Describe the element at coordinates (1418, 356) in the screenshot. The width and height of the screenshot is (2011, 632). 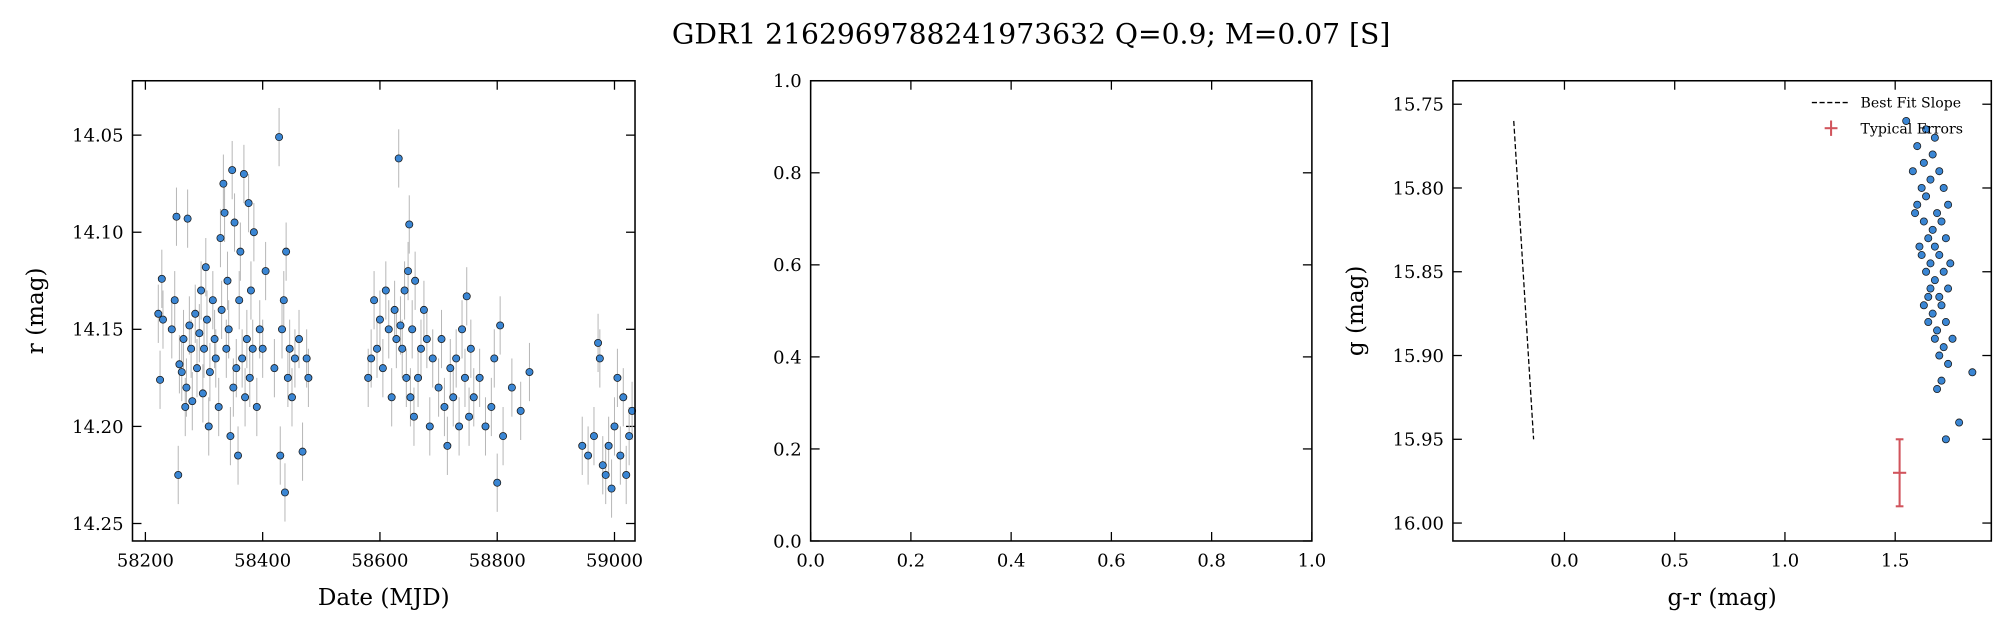
I see `y-tick-label: 15.90` at that location.